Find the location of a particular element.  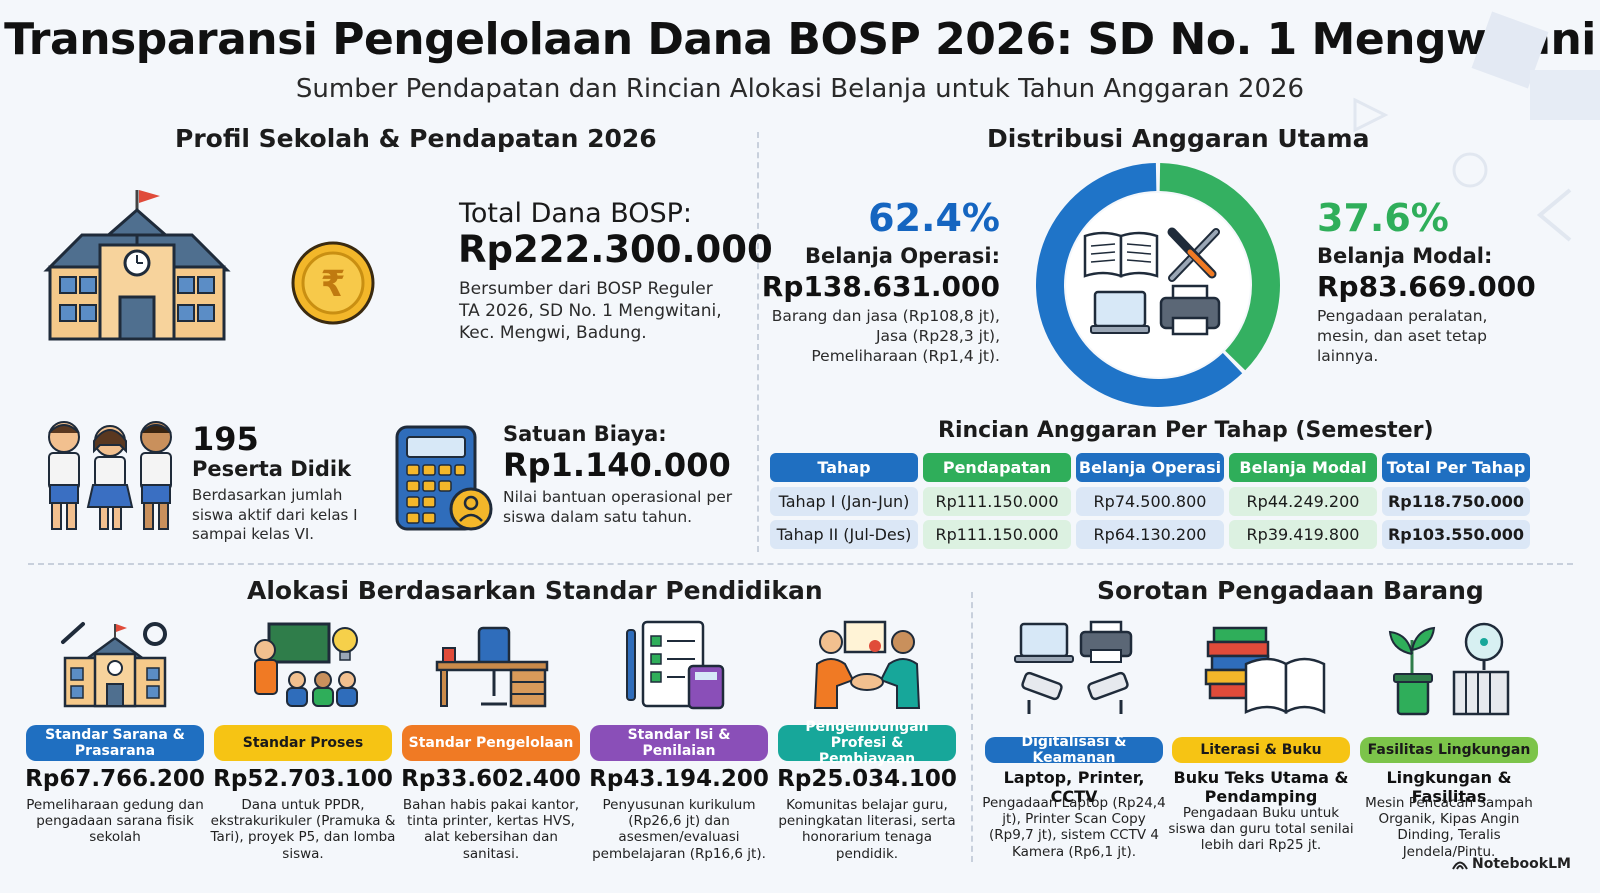

procurement-badge: Literasi & Buku is located at coordinates (1261, 750).